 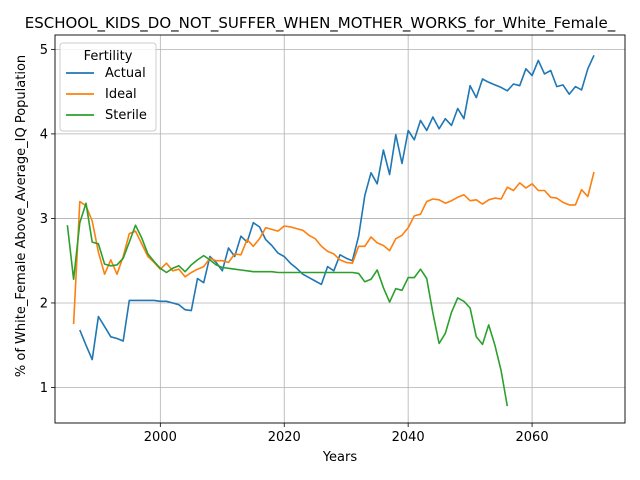 I want to click on x-tick-label: 2040, so click(x=408, y=437).